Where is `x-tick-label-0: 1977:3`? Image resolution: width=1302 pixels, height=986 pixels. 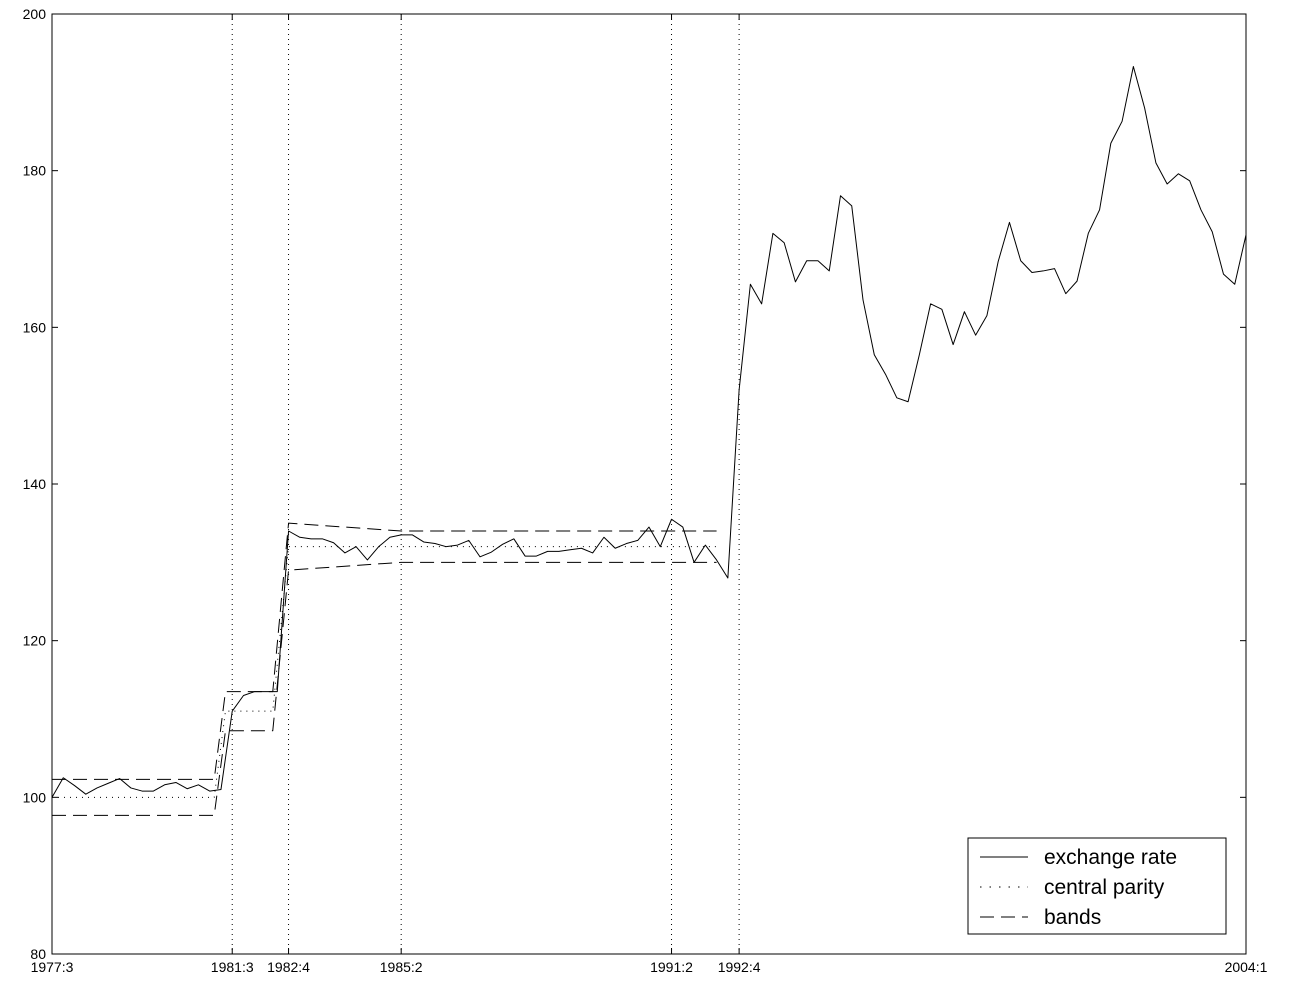
x-tick-label-0: 1977:3 is located at coordinates (52, 967).